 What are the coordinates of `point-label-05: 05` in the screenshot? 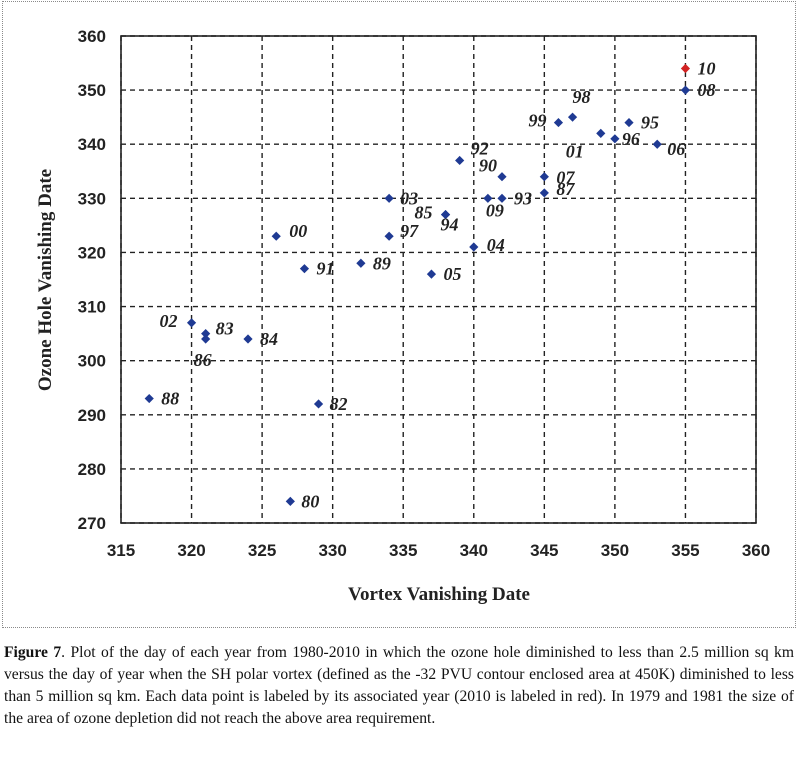 It's located at (452, 274).